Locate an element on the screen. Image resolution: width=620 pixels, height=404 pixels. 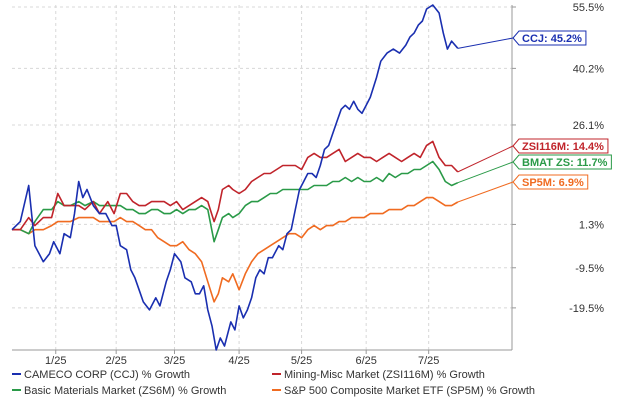
legend-item: Basic Materials Market (ZS6M) % Growth is located at coordinates (119, 391).